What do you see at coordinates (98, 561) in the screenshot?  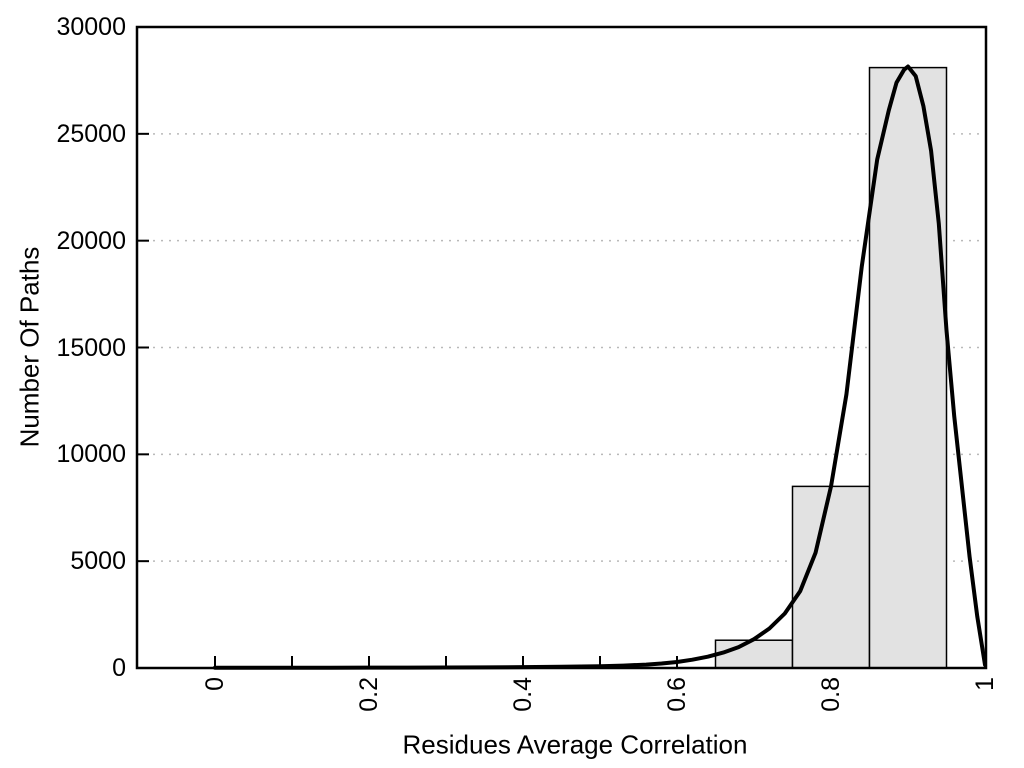 I see `y-tick-label: 5000` at bounding box center [98, 561].